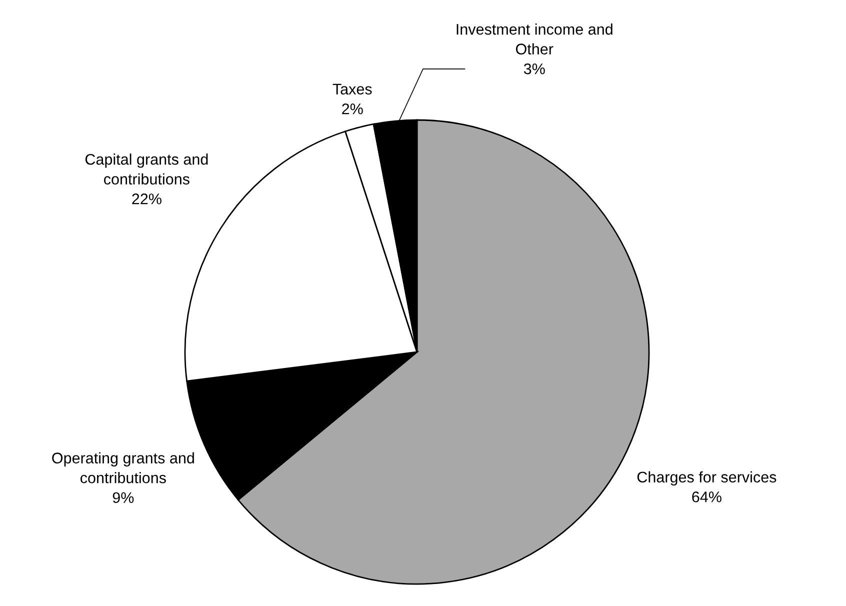 The width and height of the screenshot is (846, 606). What do you see at coordinates (534, 68) in the screenshot?
I see `data-label: 3%` at bounding box center [534, 68].